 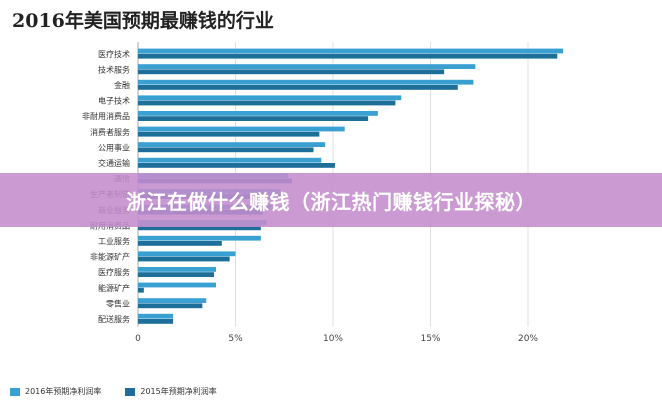 I want to click on legend-swatch-2016, so click(x=15, y=391).